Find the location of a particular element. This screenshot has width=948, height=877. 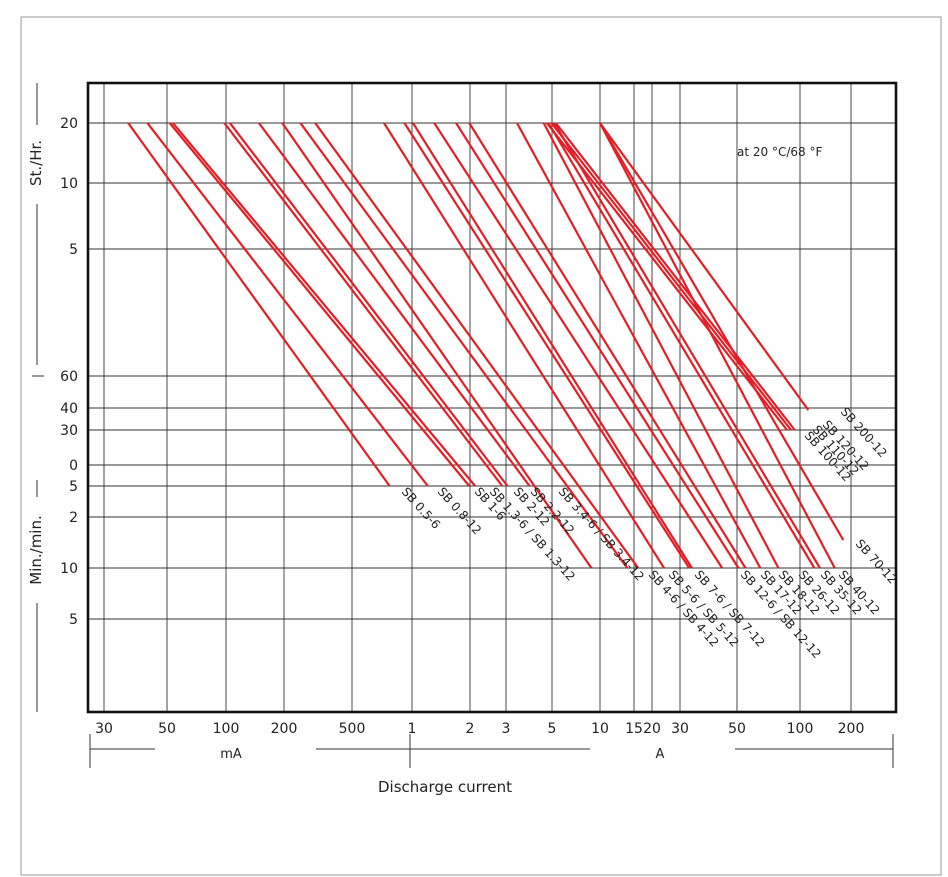

x-tick-label: 5 is located at coordinates (552, 729).